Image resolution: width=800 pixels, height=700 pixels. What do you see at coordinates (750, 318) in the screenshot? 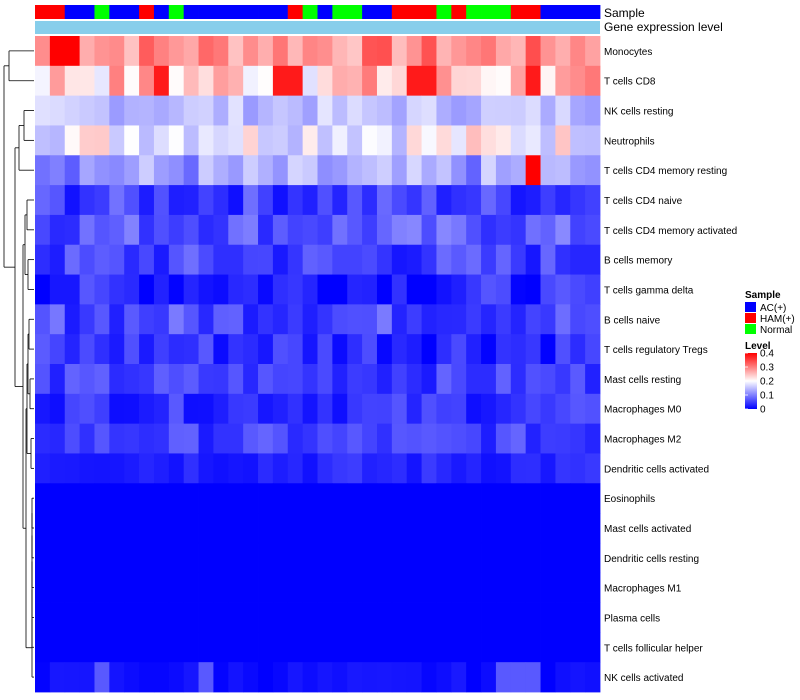
I see `legend-sample-swatch` at bounding box center [750, 318].